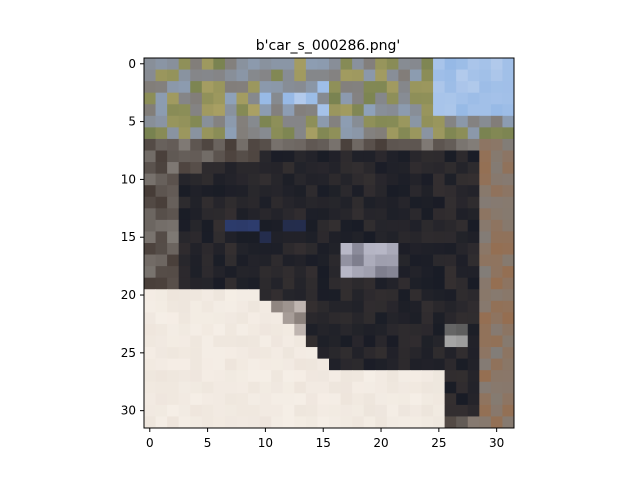 The image size is (640, 480). What do you see at coordinates (128, 353) in the screenshot?
I see `y-tick-label: 25` at bounding box center [128, 353].